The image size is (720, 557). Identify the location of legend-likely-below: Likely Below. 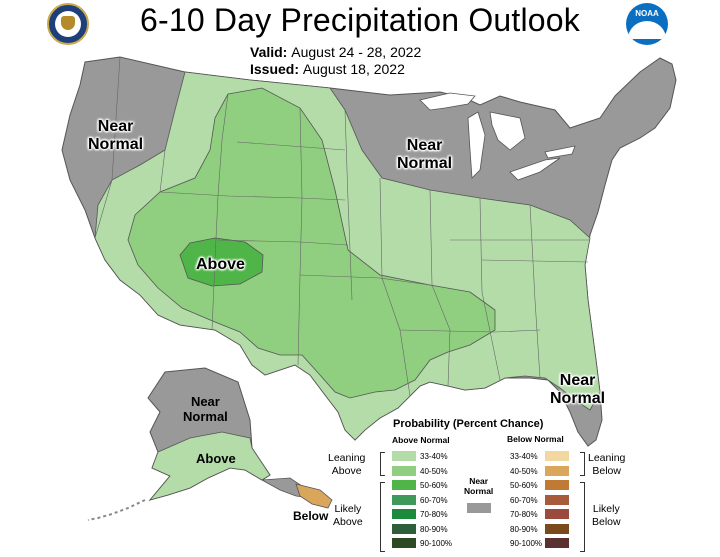
(606, 515).